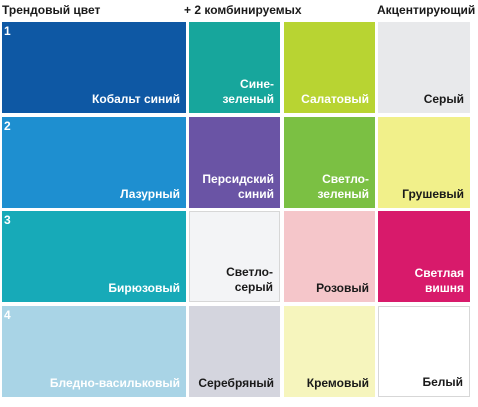  Describe the element at coordinates (249, 279) in the screenshot. I see `swatch-label: Светло-серый` at that location.